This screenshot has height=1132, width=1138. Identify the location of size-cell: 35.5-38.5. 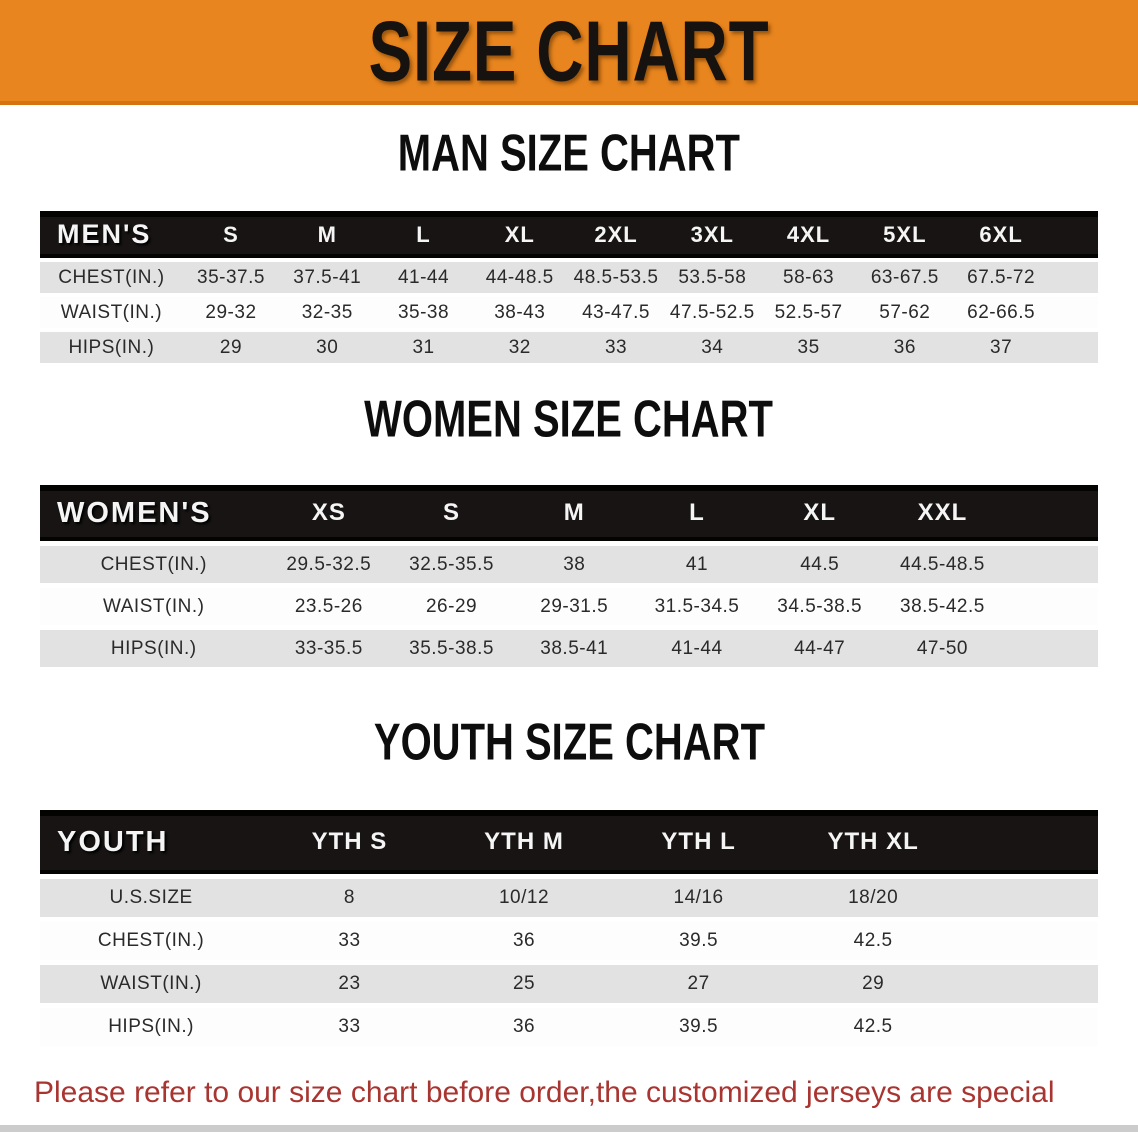
(451, 648).